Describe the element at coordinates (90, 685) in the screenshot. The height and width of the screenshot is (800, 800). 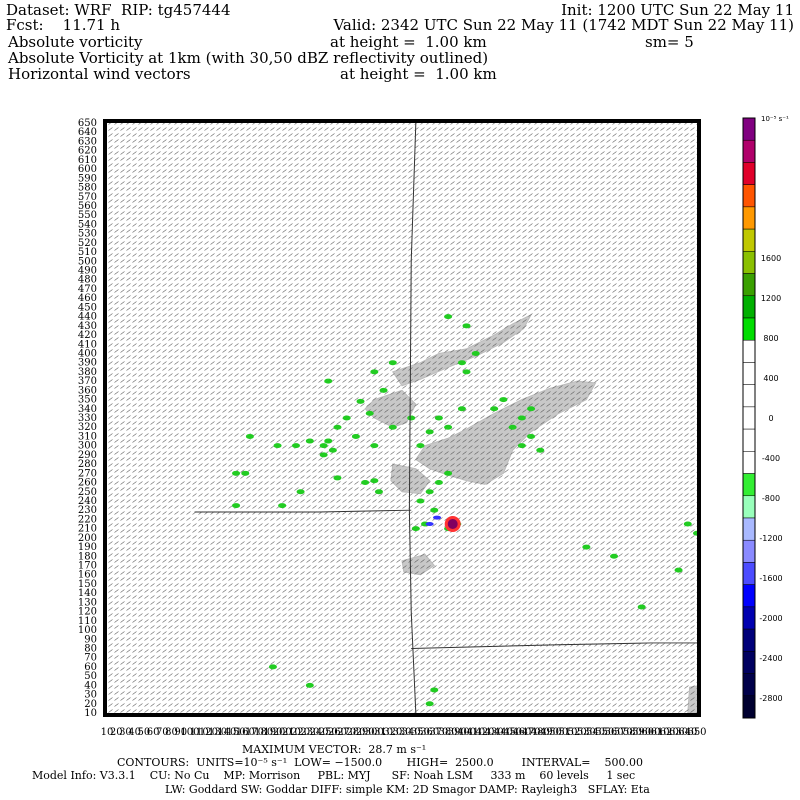
I see `y-tick-label: 40` at that location.